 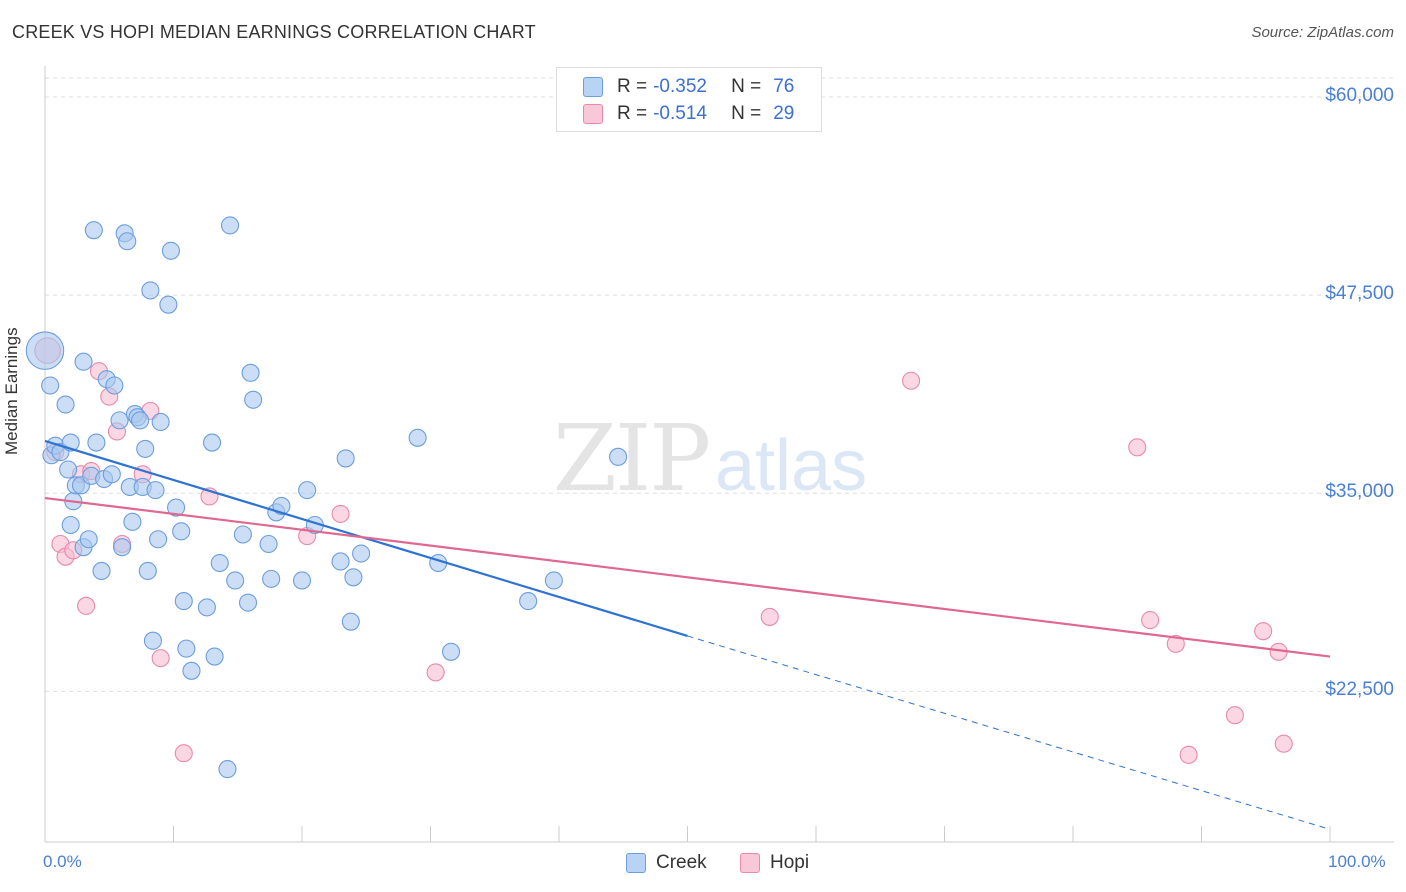 What do you see at coordinates (1359, 492) in the screenshot?
I see `y-tick-label: $35,000` at bounding box center [1359, 492].